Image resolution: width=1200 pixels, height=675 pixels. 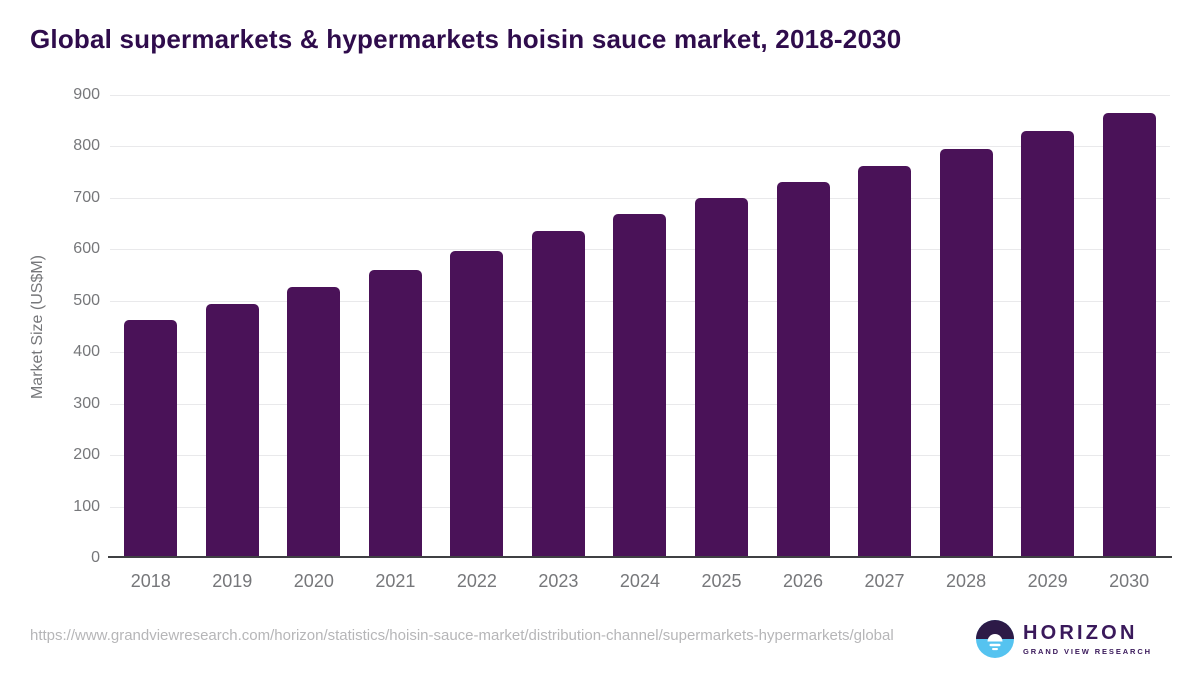 I want to click on bar-group-2028: 2028, so click(x=966, y=343).